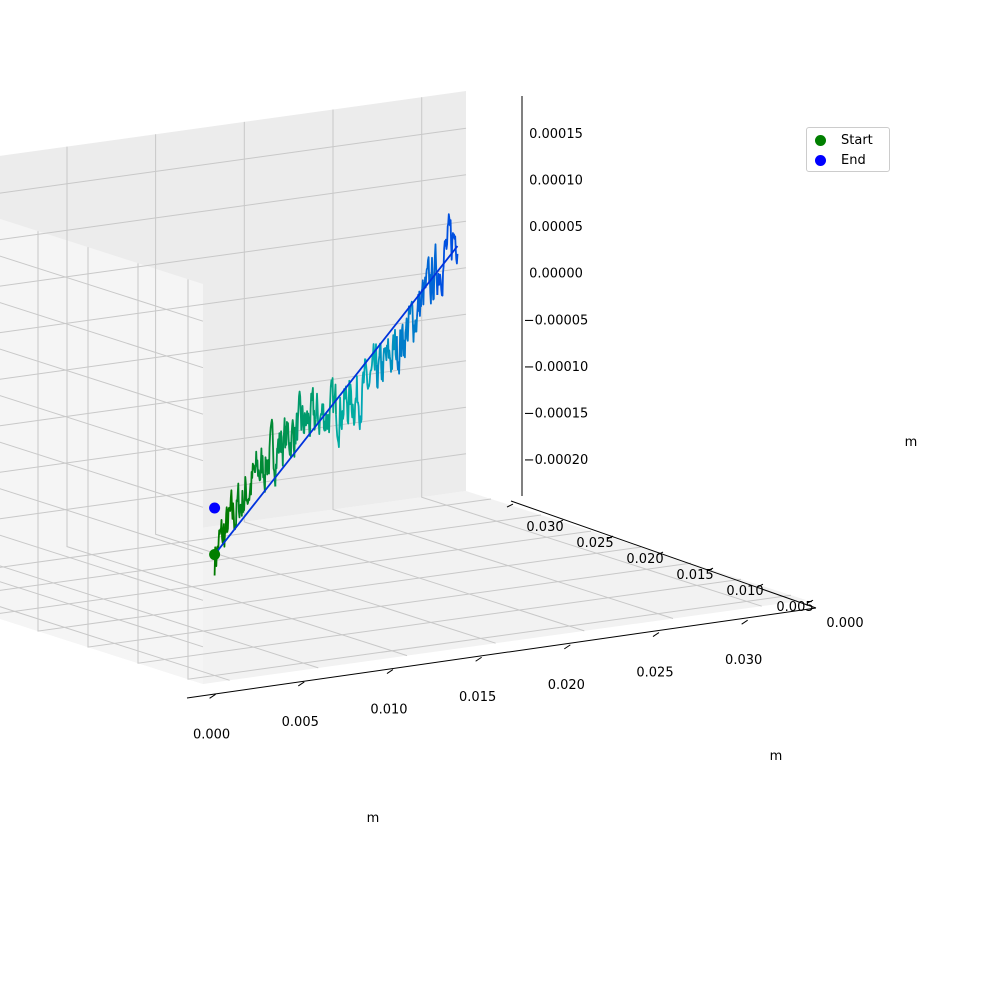 The height and width of the screenshot is (1000, 1000). I want to click on y-tick-label: 0.020, so click(644, 559).